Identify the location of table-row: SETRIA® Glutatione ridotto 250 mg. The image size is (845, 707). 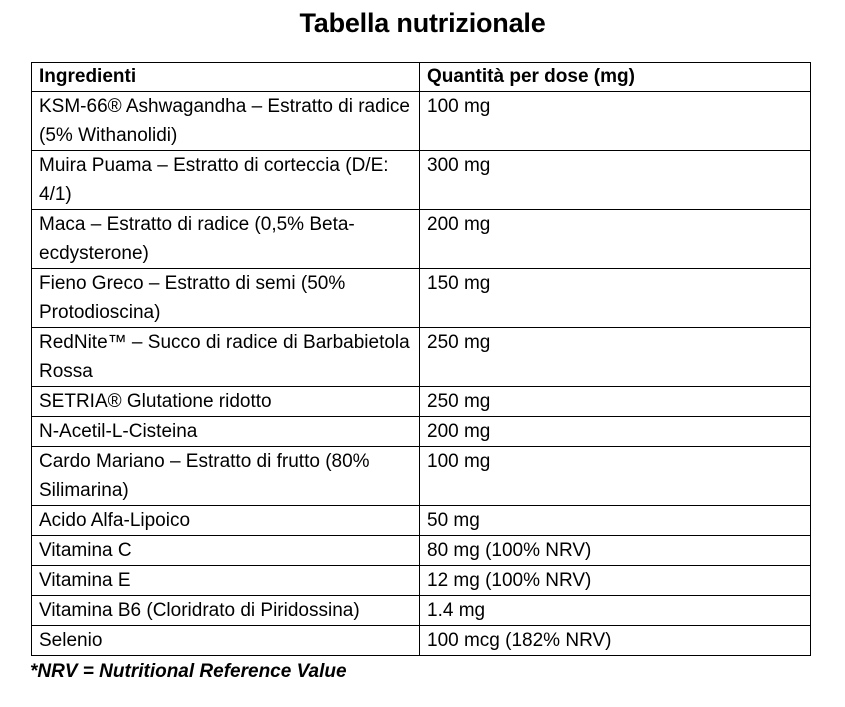
(421, 401).